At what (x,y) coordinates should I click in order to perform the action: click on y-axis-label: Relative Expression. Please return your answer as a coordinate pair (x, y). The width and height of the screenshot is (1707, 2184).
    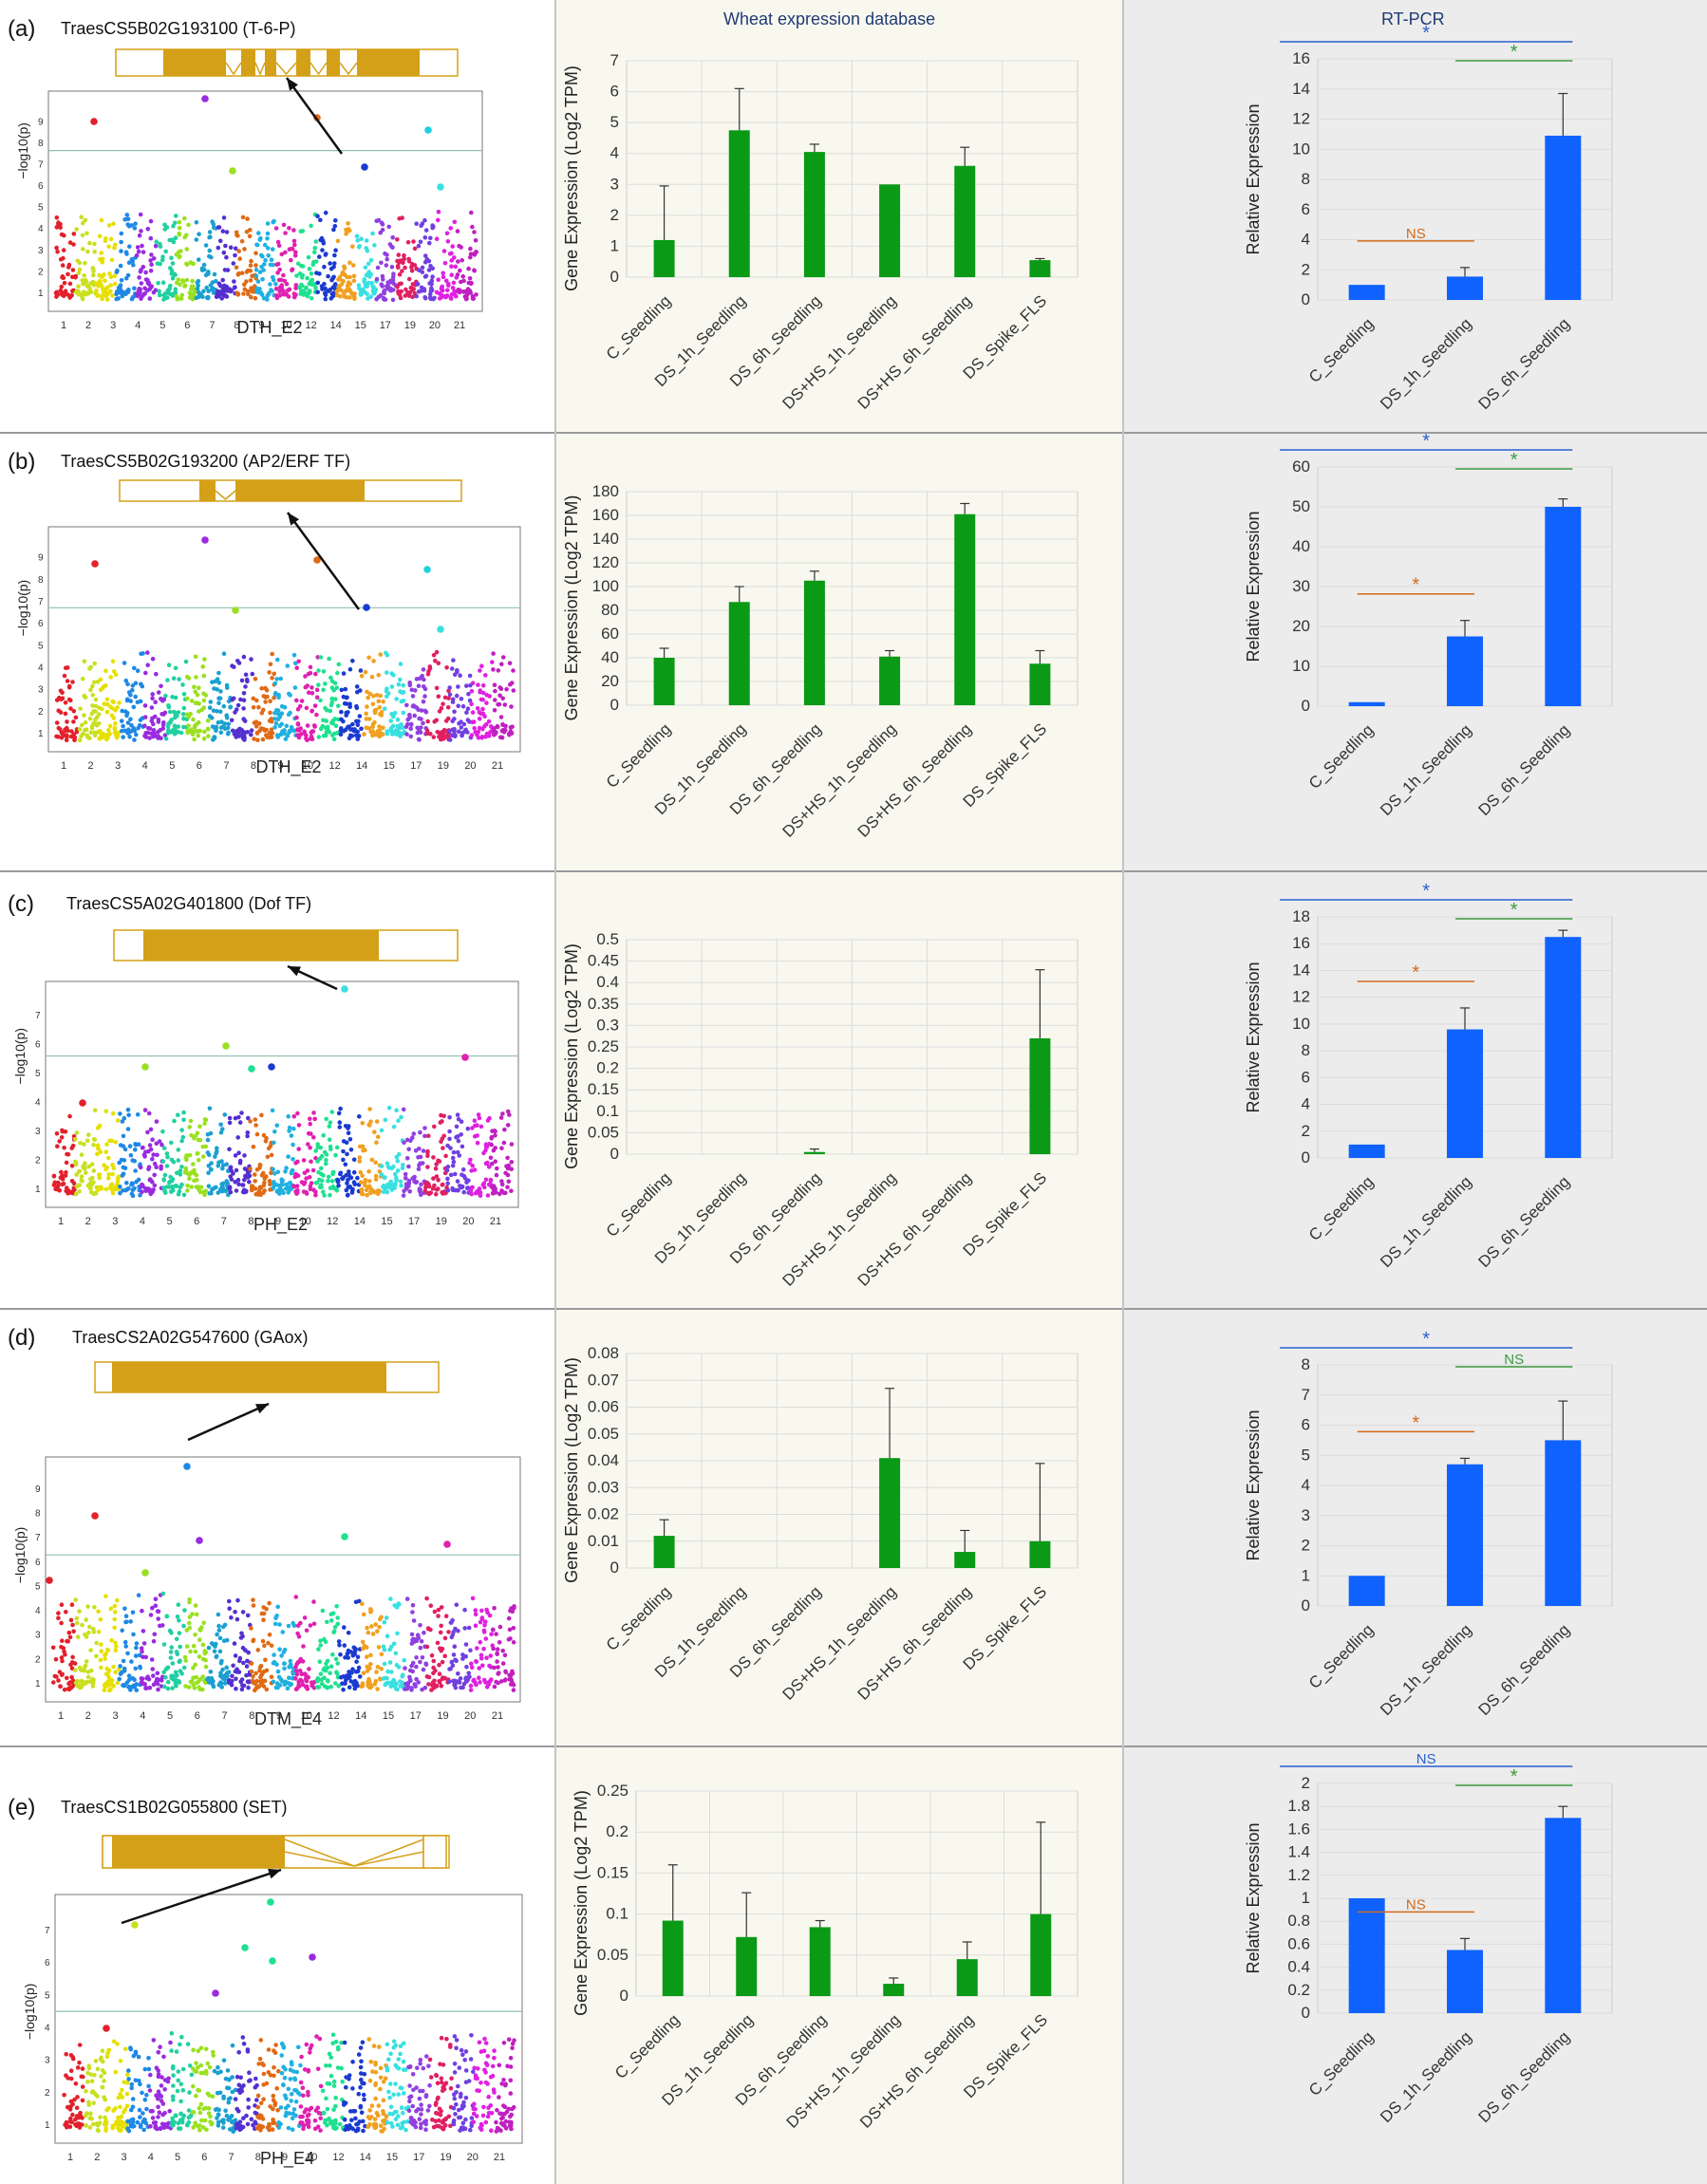
    Looking at the image, I should click on (1253, 586).